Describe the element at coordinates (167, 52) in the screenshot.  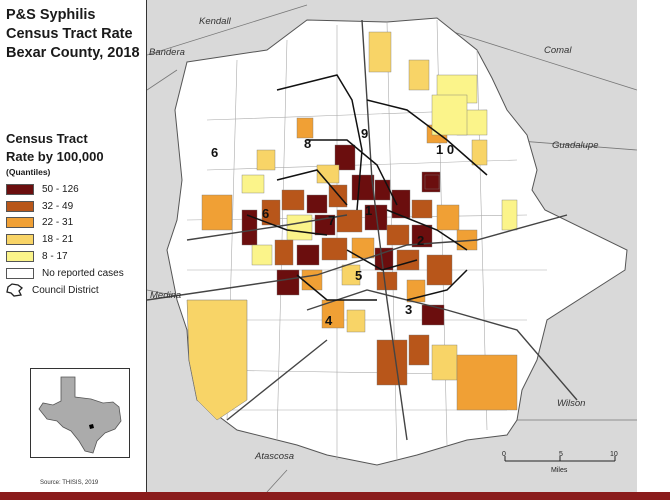
I see `label-bandera: Bandera` at that location.